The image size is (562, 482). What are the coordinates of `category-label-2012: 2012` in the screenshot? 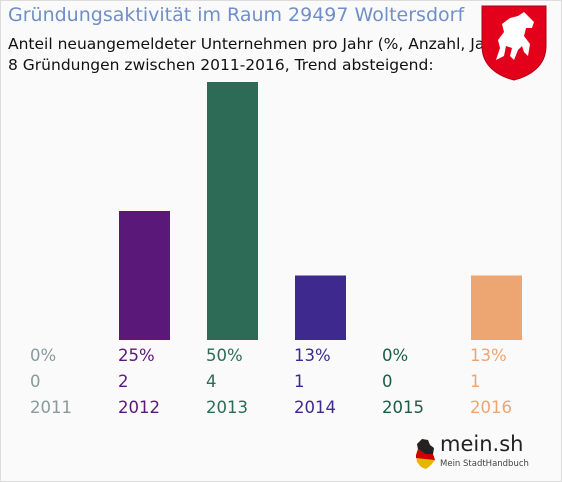 It's located at (139, 407).